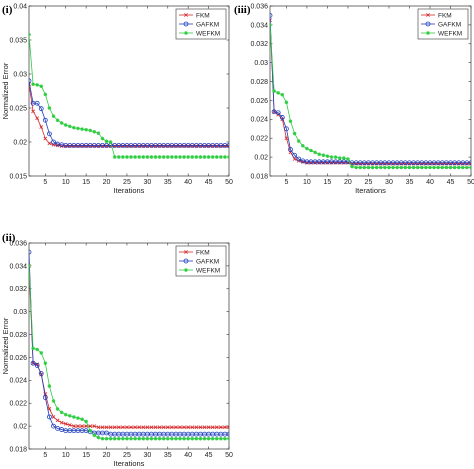 This screenshot has height=469, width=474. What do you see at coordinates (66, 182) in the screenshot?
I see `x-tick-label: 10` at bounding box center [66, 182].